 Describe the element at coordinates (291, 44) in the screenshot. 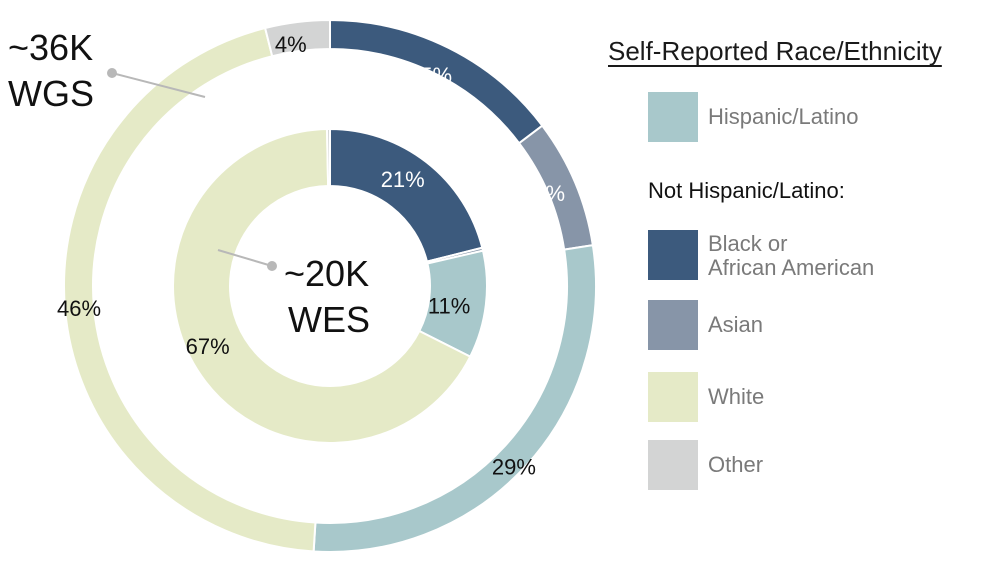

I see `outer-label-other: 4%` at that location.